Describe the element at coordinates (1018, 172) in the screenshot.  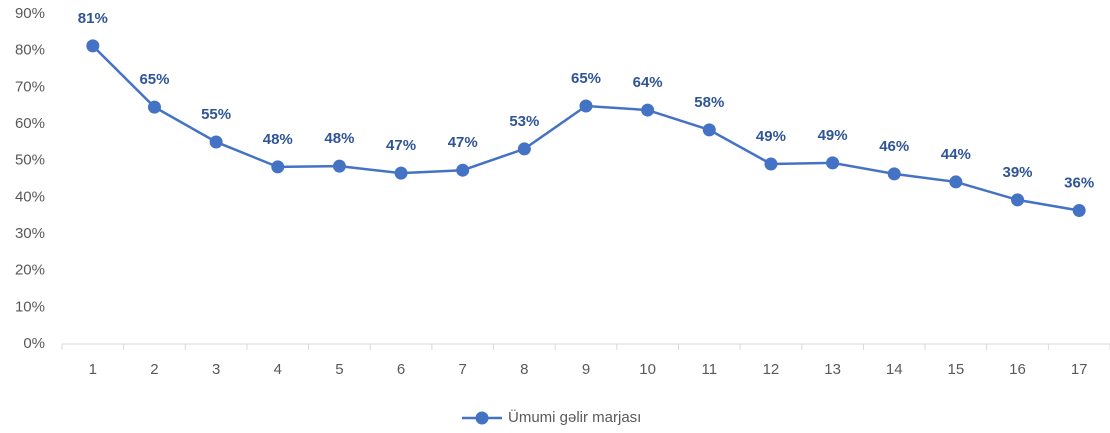
I see `value-label: 39%` at that location.